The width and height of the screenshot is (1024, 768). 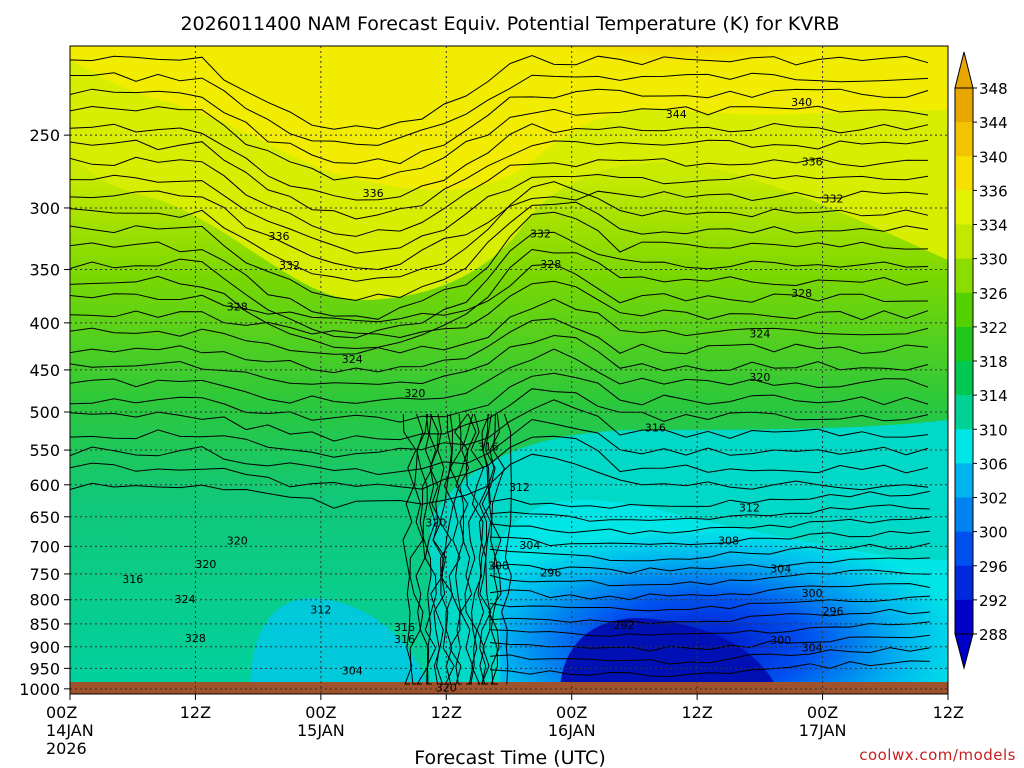 I want to click on y-tick-label: 250, so click(x=44, y=135).